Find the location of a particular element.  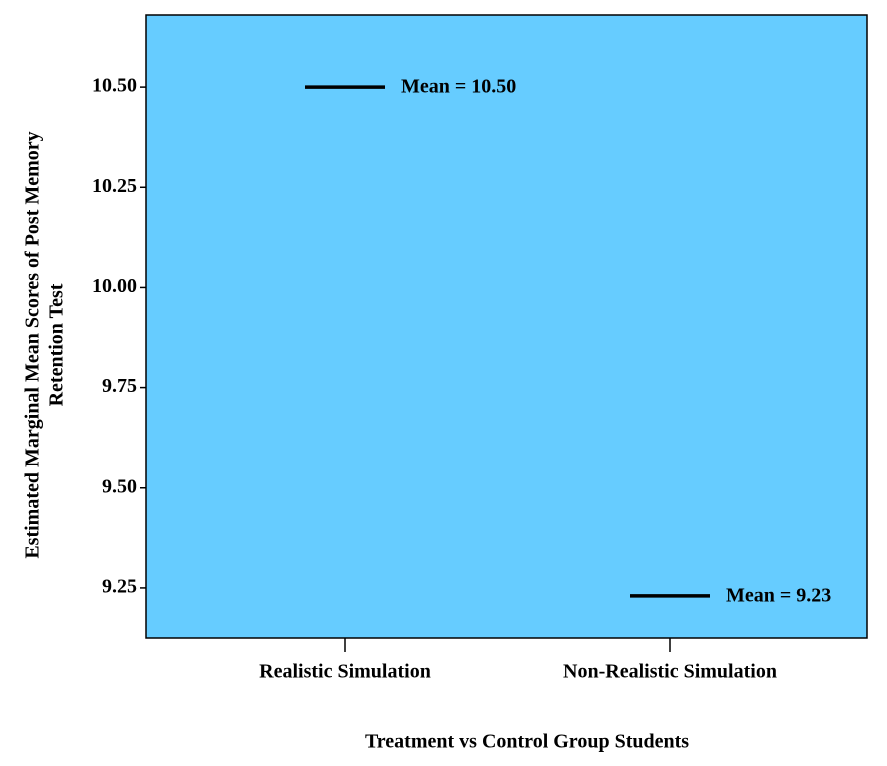

x-tick-label: Non-Realistic Simulation is located at coordinates (670, 672).